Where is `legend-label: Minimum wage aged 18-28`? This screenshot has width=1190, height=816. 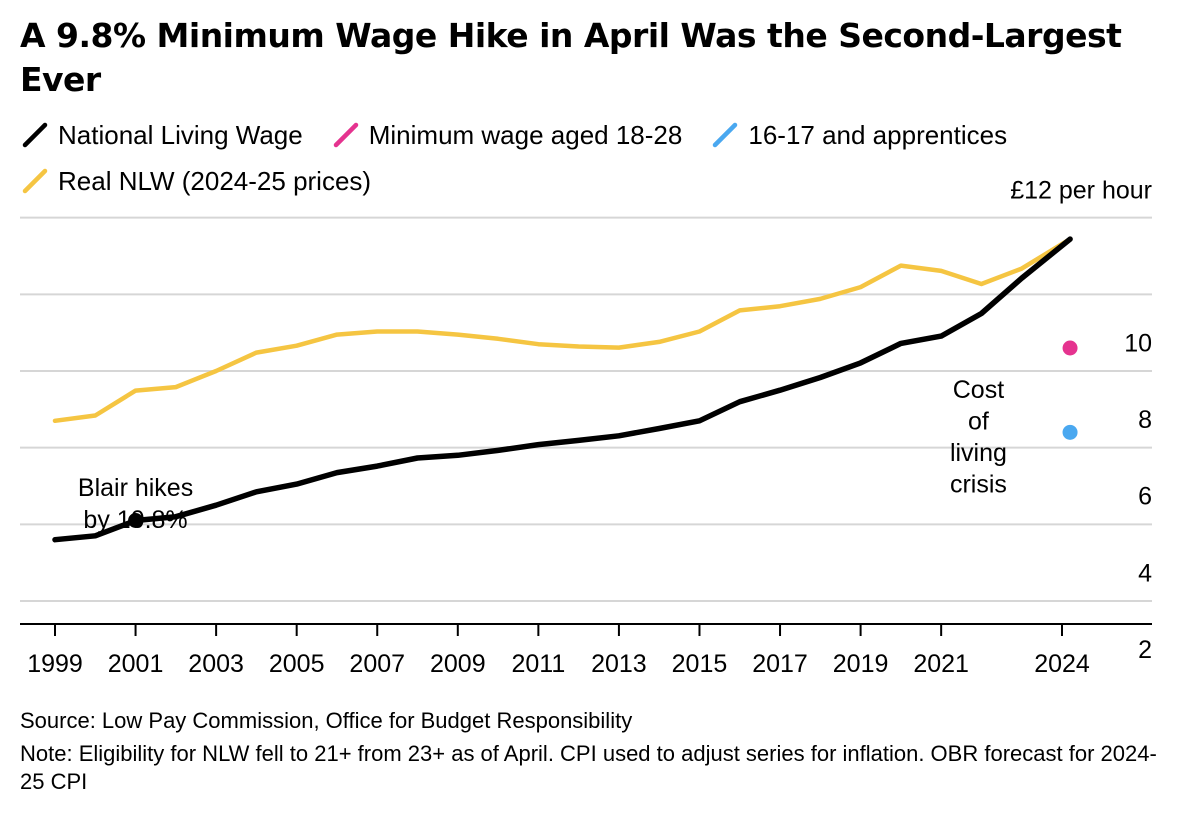
legend-label: Minimum wage aged 18-28 is located at coordinates (525, 135).